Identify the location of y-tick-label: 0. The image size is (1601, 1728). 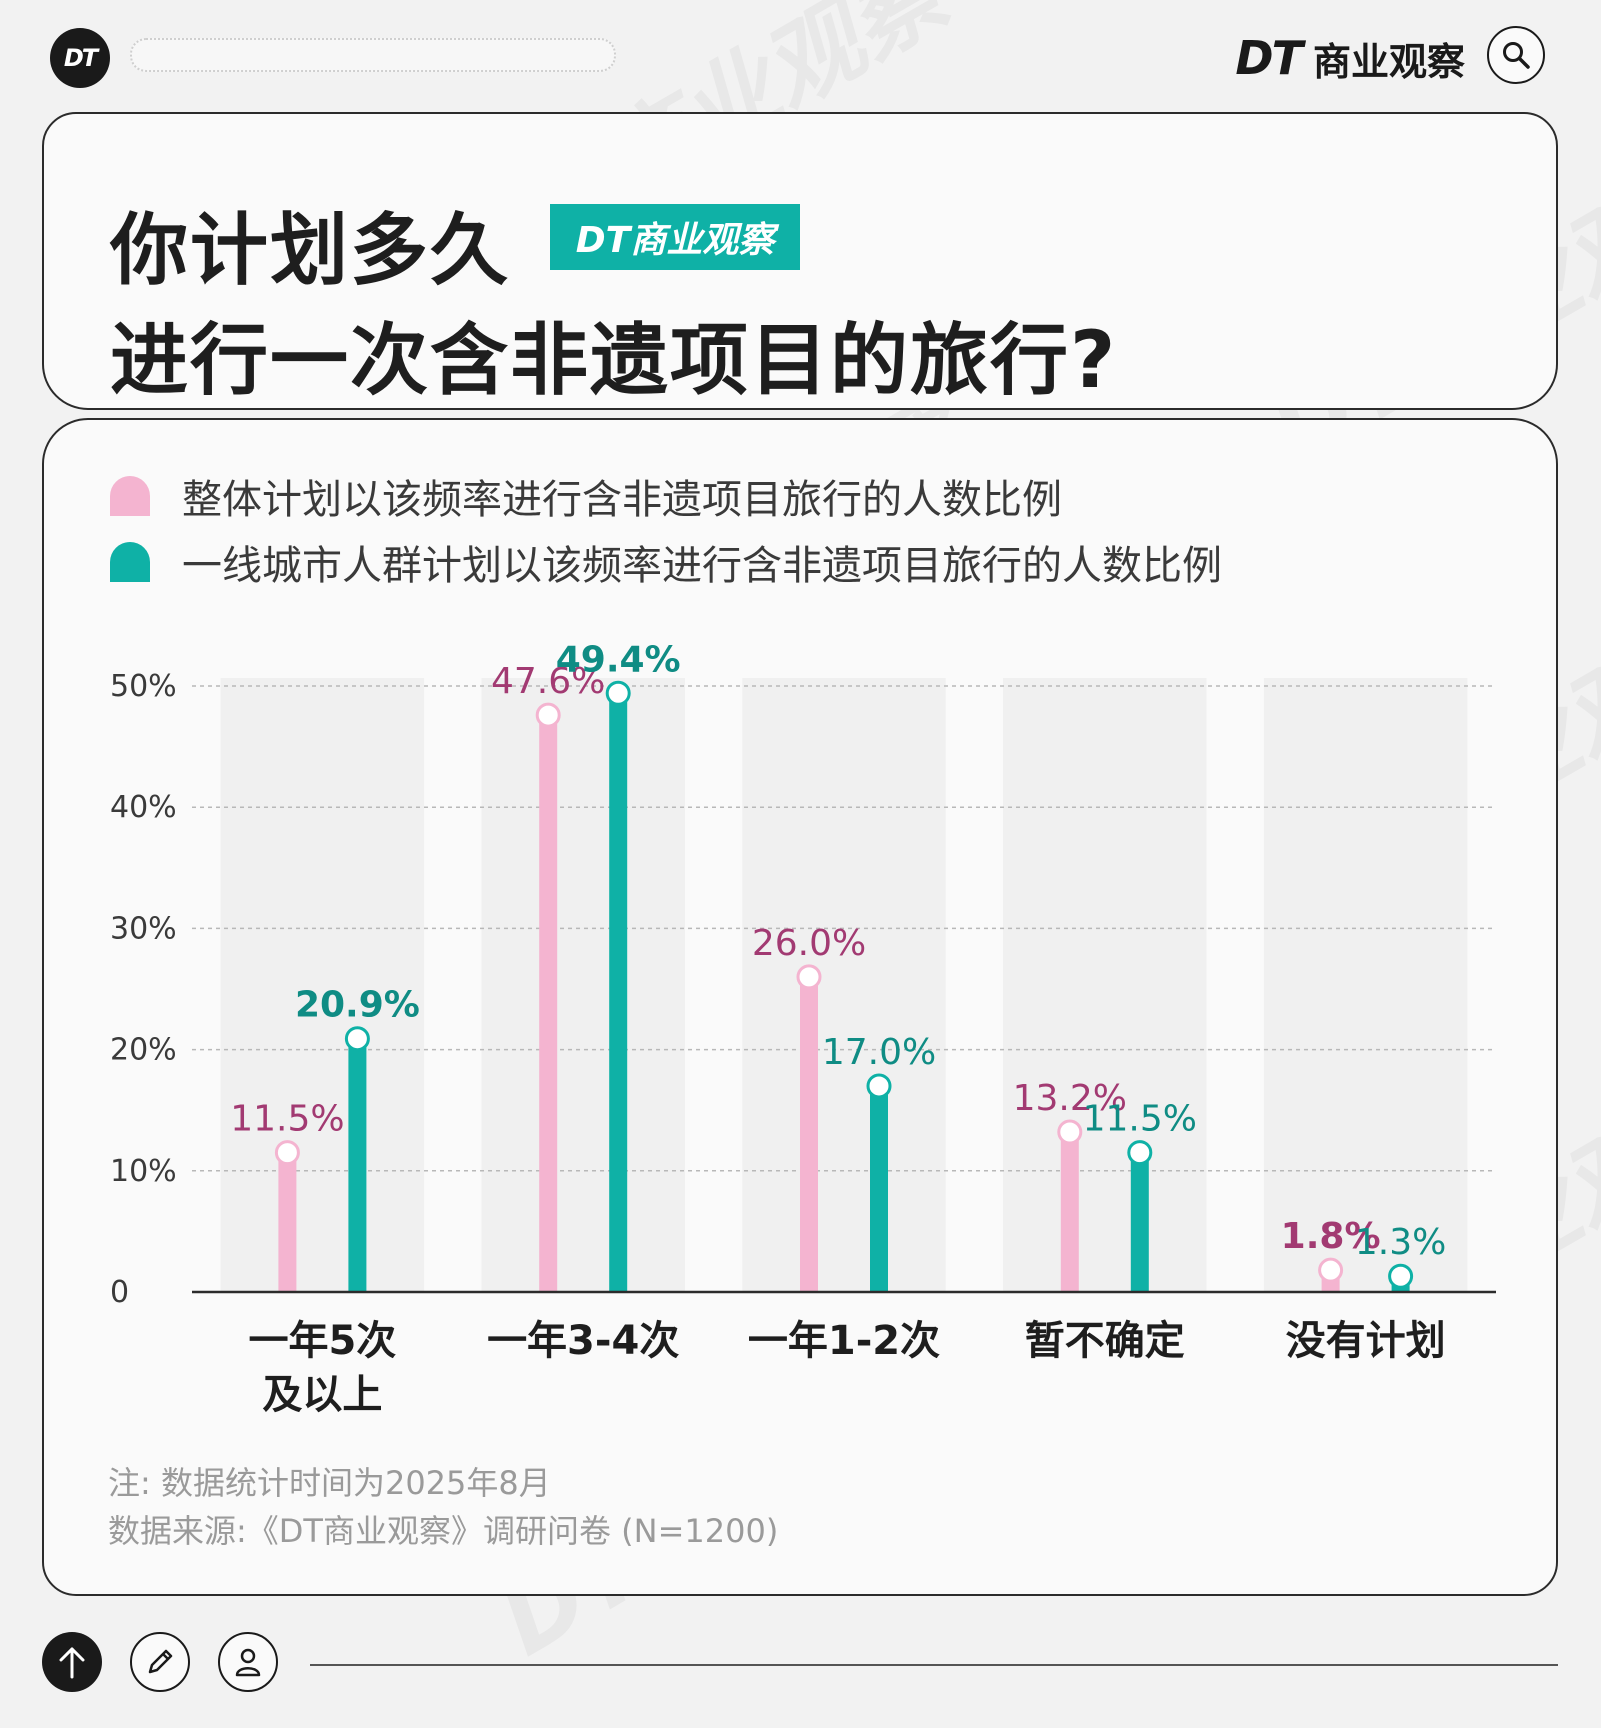
(119, 1292).